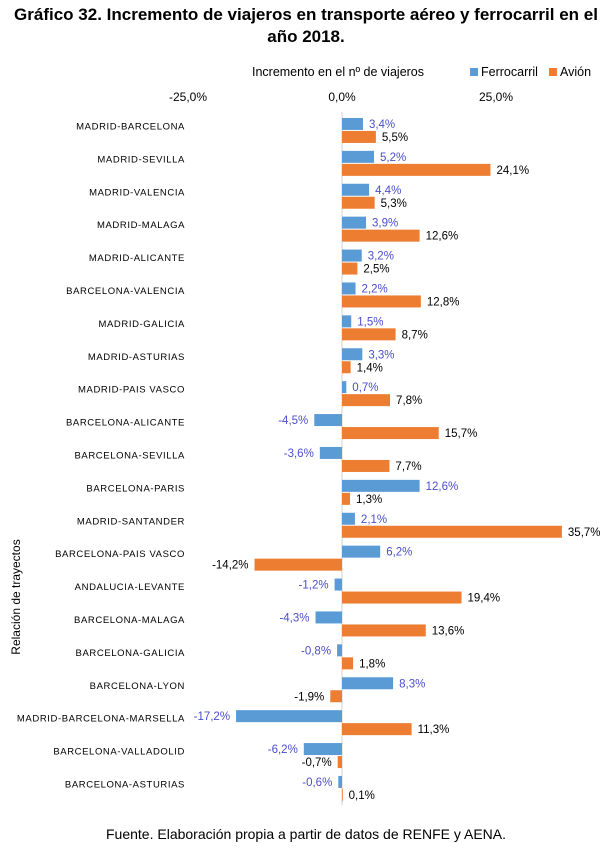 The width and height of the screenshot is (612, 854). What do you see at coordinates (362, 796) in the screenshot?
I see `avion-data-label: 0,1%` at bounding box center [362, 796].